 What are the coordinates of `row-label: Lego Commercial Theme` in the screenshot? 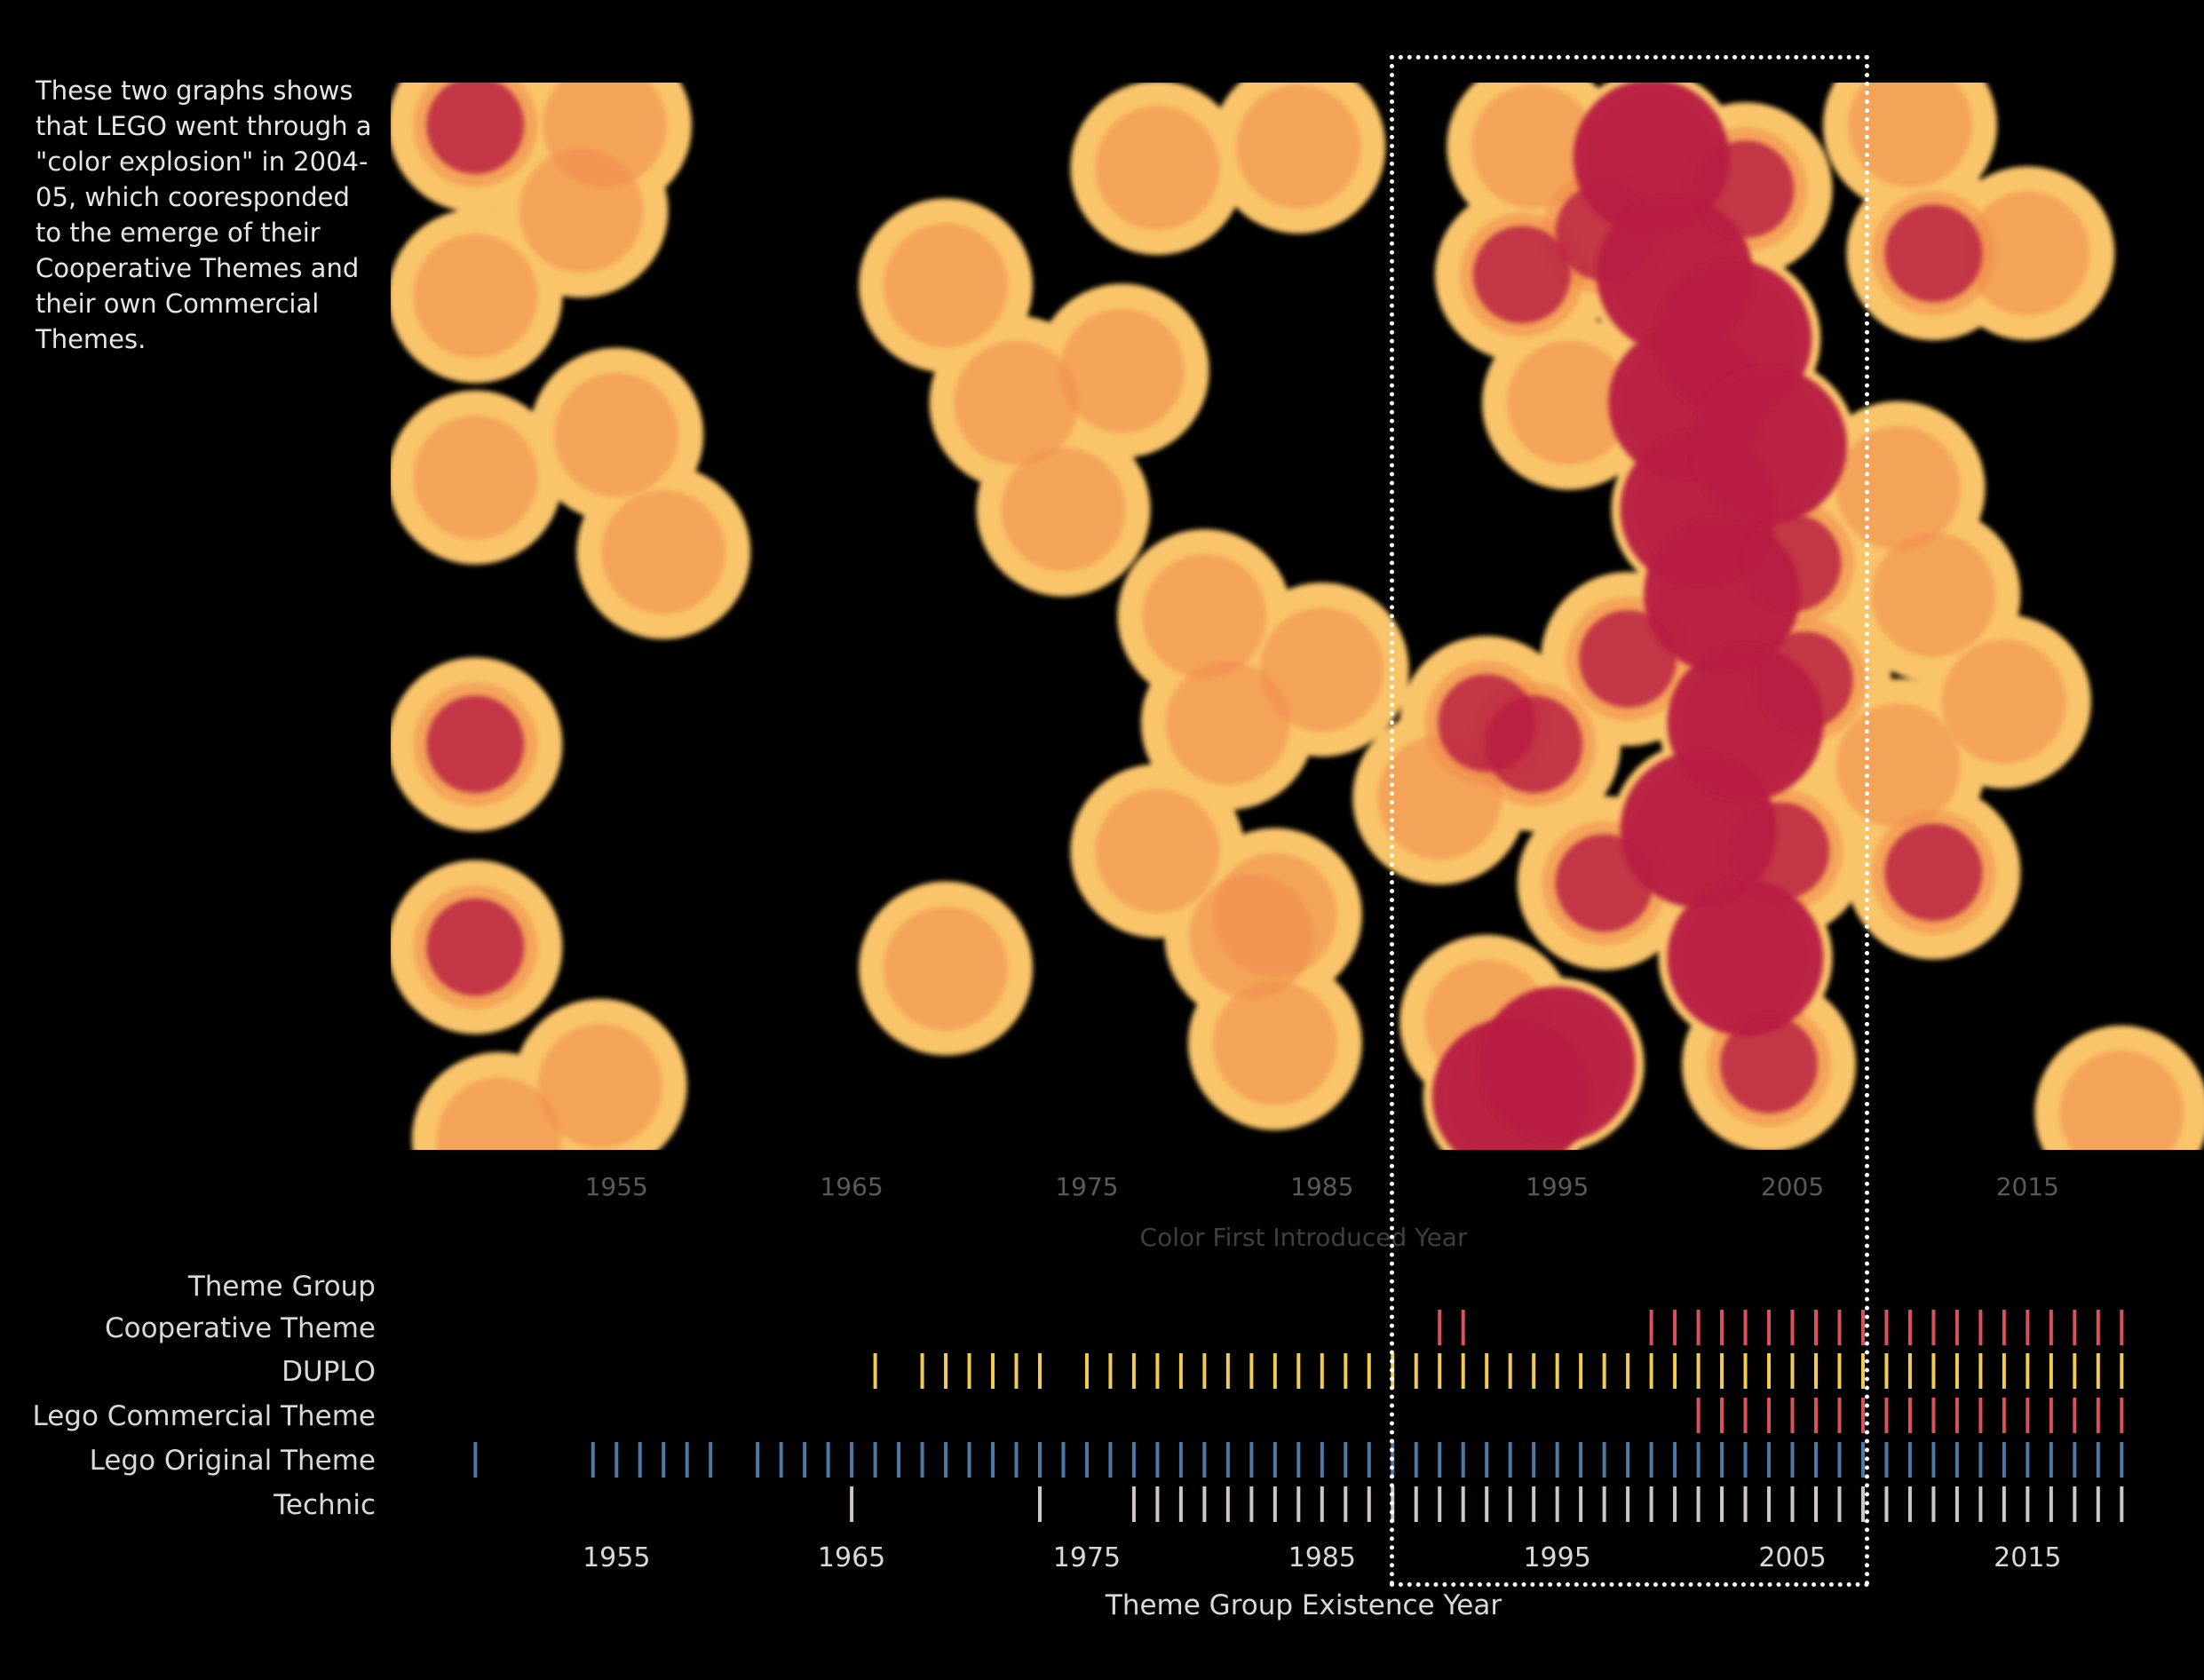 It's located at (205, 1416).